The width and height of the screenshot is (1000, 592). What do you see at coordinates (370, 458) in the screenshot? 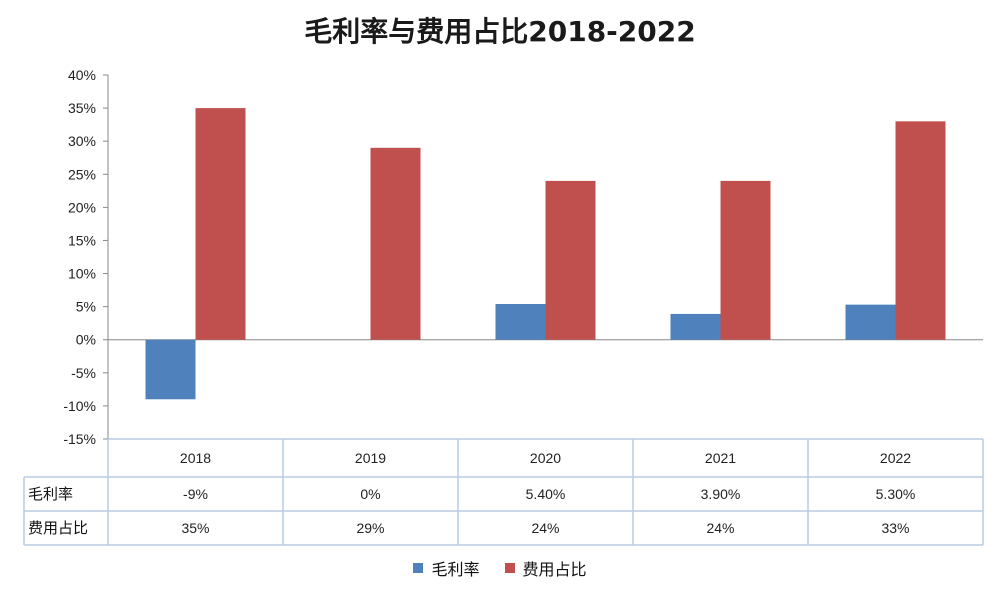
I see `x-category-label: 2019` at bounding box center [370, 458].